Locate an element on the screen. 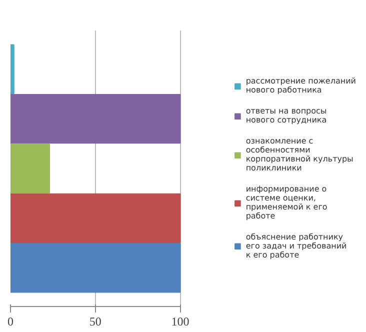  legend-label: ответы на вопросы нового сотрудника is located at coordinates (286, 115).